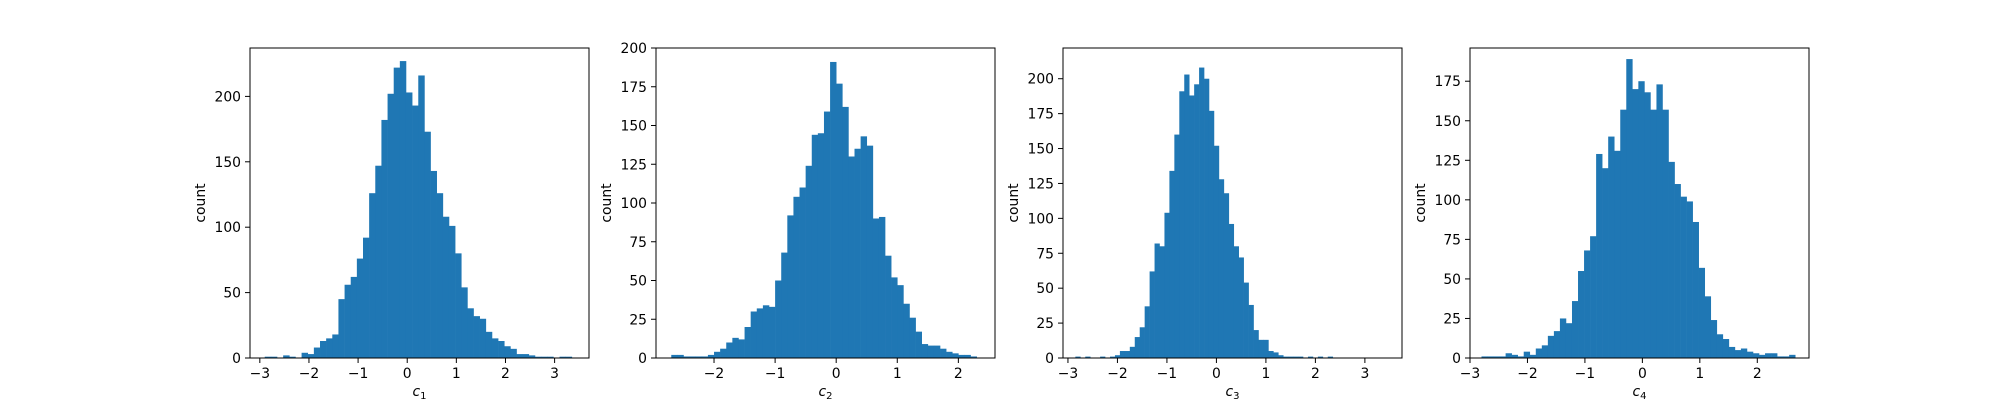 The image size is (2000, 400). What do you see at coordinates (1452, 240) in the screenshot?
I see `y-tick-label: 75` at bounding box center [1452, 240].